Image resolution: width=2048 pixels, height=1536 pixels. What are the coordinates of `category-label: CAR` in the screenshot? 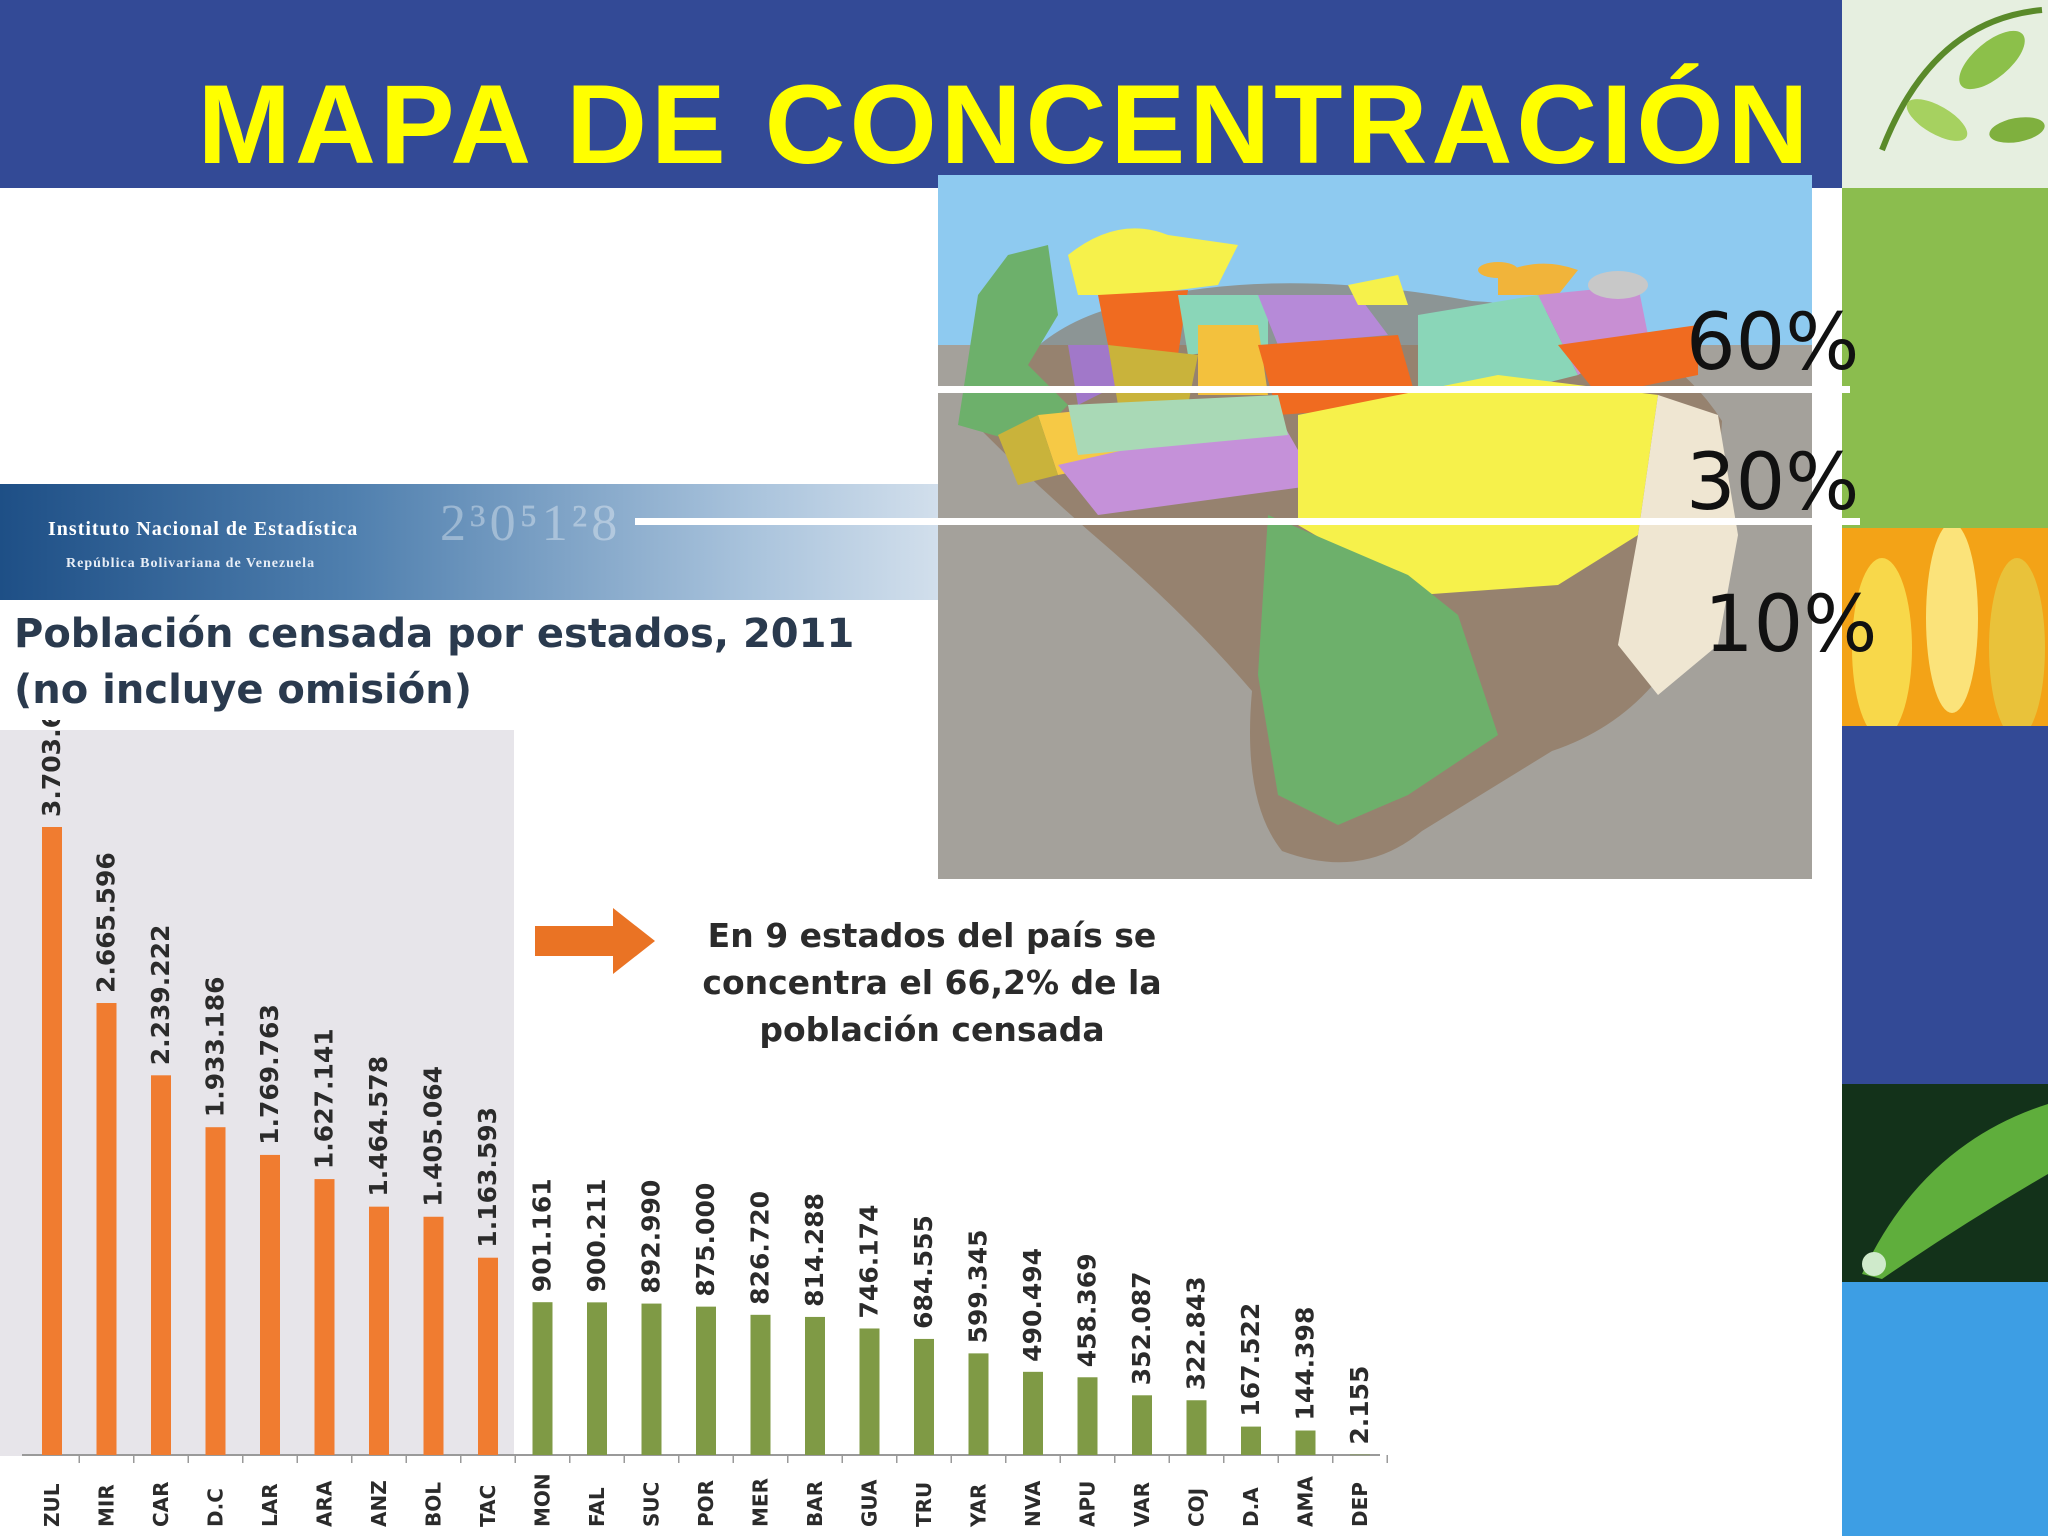 It's located at (161, 1504).